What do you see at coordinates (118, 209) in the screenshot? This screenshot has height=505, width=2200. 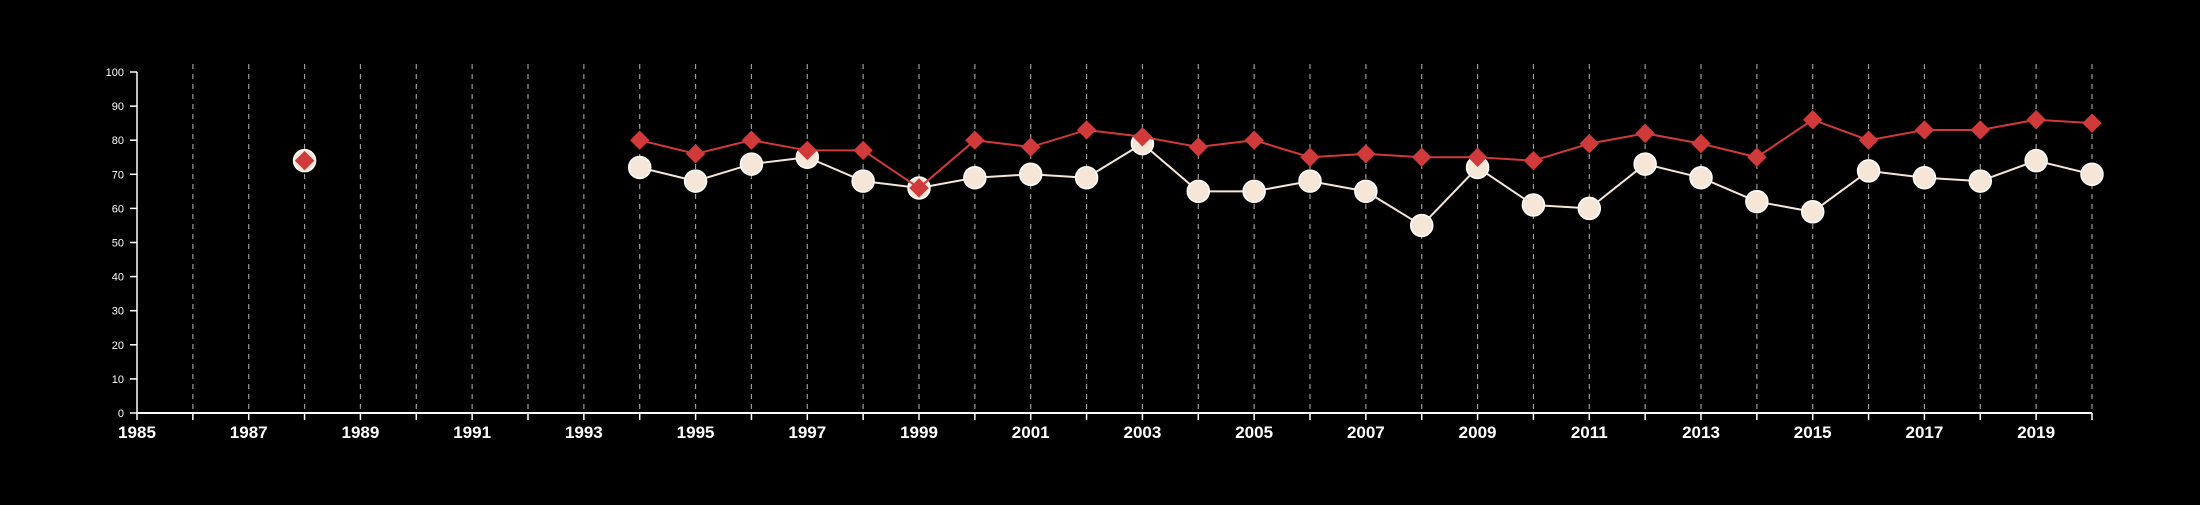 I see `y-tick-label-60: 60` at bounding box center [118, 209].